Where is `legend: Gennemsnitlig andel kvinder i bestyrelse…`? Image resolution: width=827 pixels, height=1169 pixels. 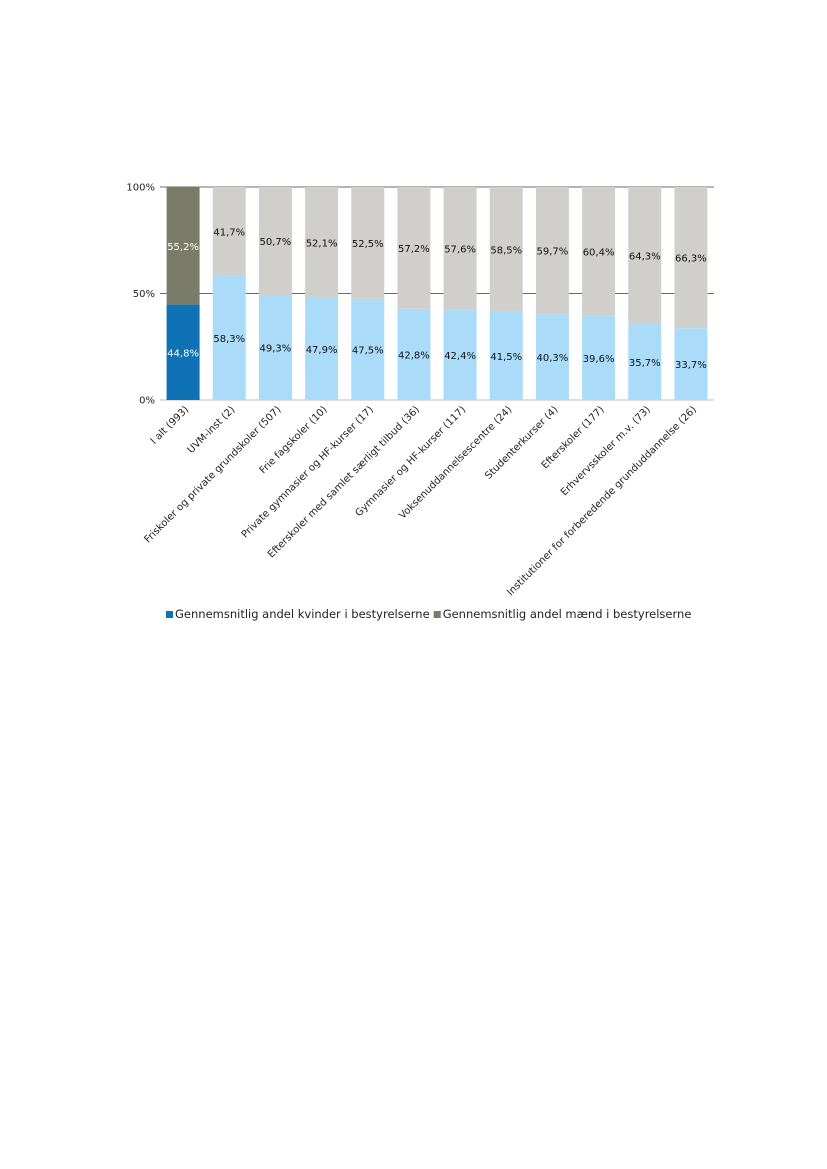 legend: Gennemsnitlig andel kvinder i bestyrelse… is located at coordinates (428, 614).